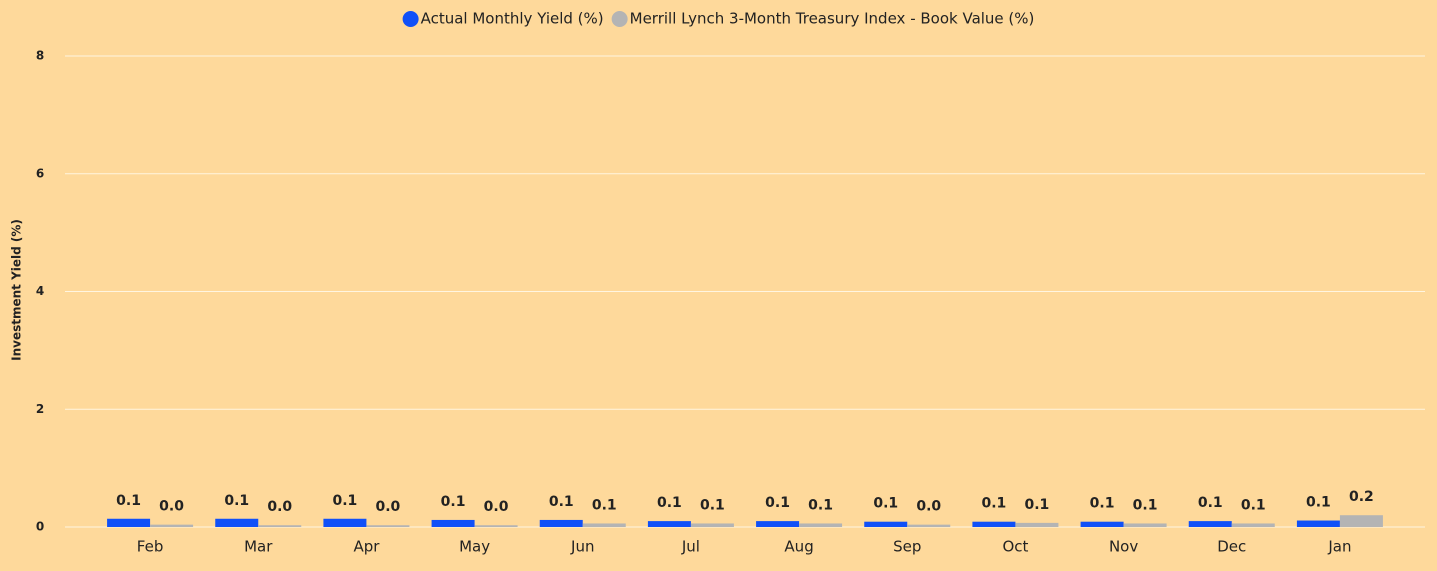 This screenshot has width=1437, height=571. Describe the element at coordinates (1361, 497) in the screenshot. I see `value-label: 0.2` at that location.